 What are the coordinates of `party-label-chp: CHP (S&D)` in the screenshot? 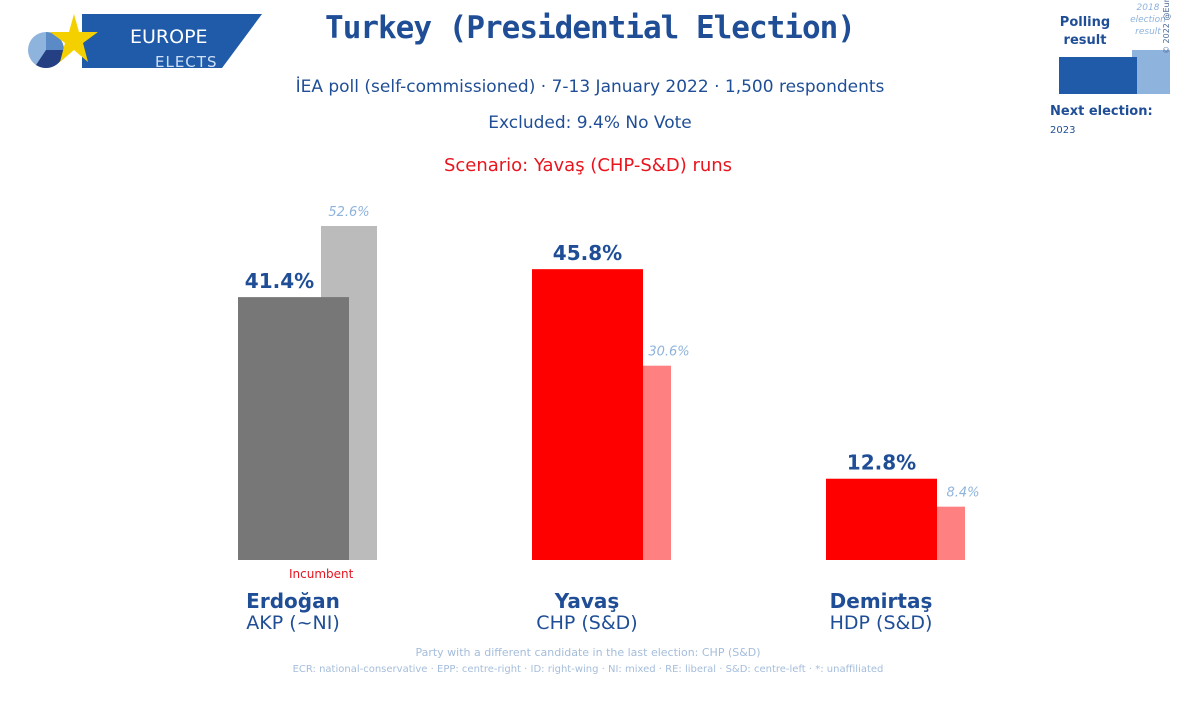 It's located at (587, 623).